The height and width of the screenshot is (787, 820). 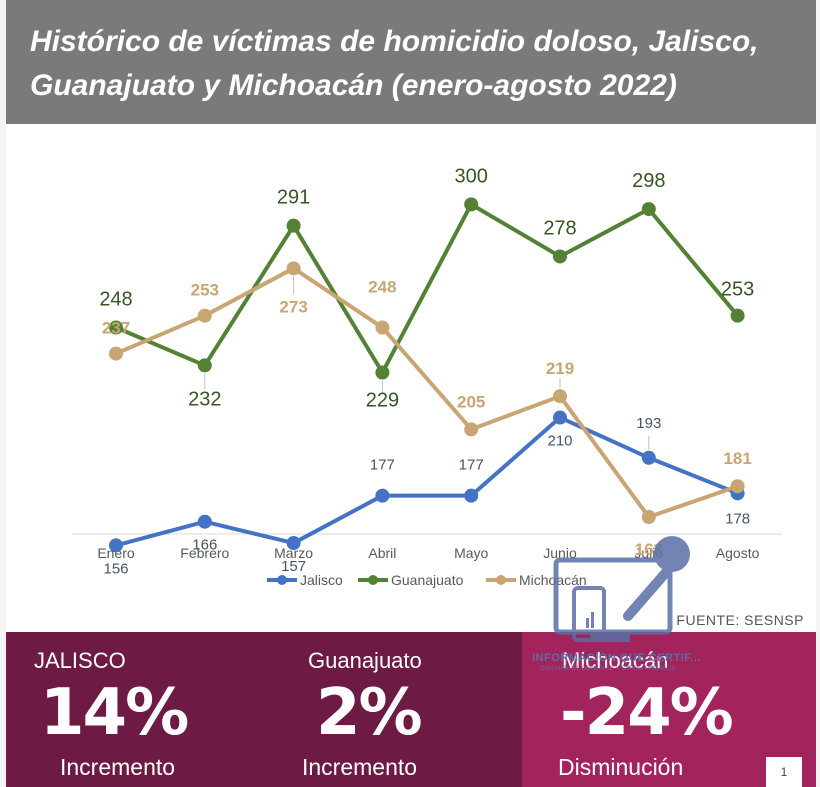 I want to click on legend-label: Jalisco, so click(x=321, y=580).